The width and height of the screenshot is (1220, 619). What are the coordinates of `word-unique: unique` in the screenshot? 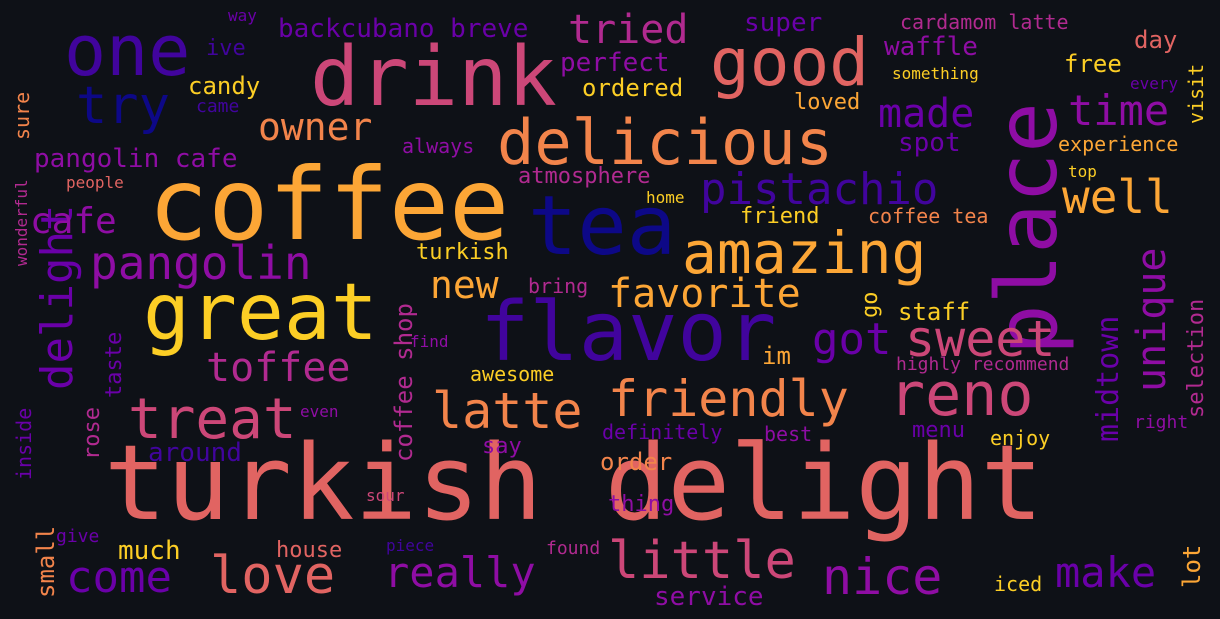 It's located at (1152, 320).